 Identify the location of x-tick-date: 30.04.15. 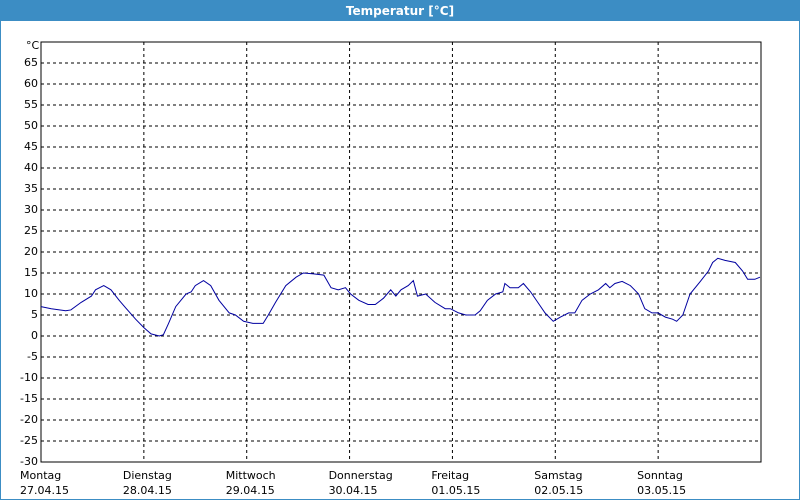
(353, 490).